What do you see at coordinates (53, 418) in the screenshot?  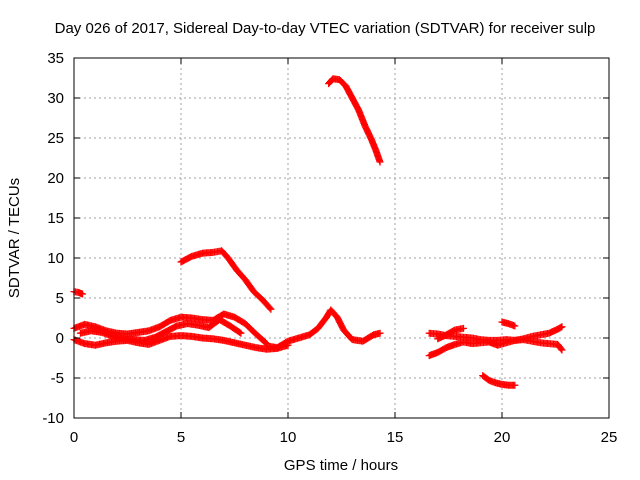 I see `y-tick-label: -10` at bounding box center [53, 418].